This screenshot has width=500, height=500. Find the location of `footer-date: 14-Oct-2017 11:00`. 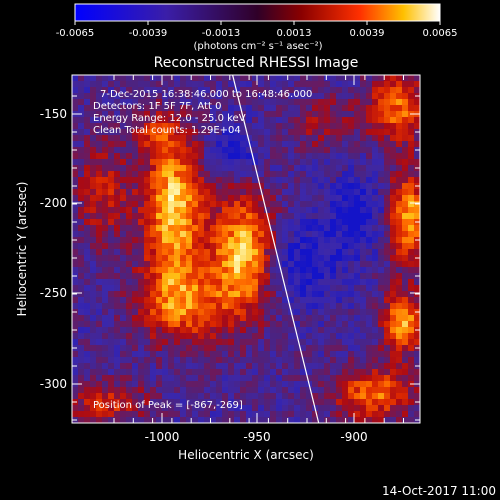

footer-date: 14-Oct-2017 11:00 is located at coordinates (439, 491).